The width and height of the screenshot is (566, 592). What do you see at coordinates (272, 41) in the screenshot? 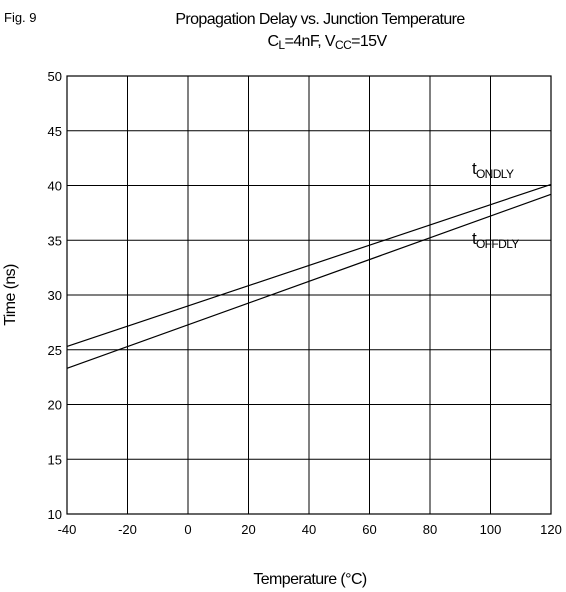
I see `subtitle-c: C` at bounding box center [272, 41].